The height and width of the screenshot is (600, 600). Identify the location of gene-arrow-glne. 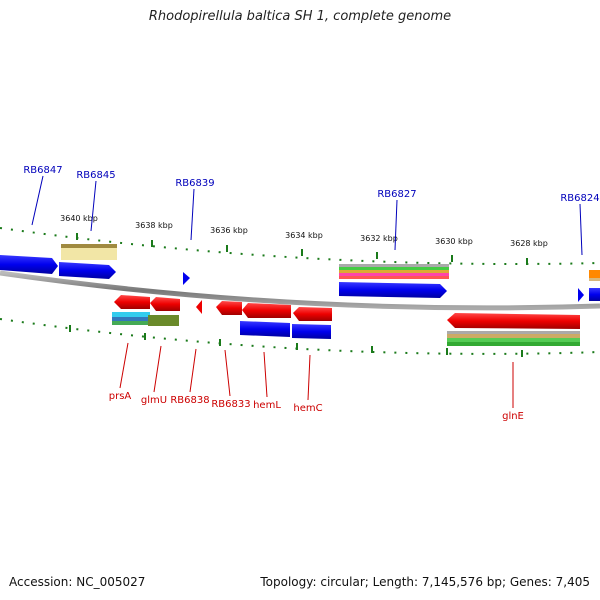
(513, 321).